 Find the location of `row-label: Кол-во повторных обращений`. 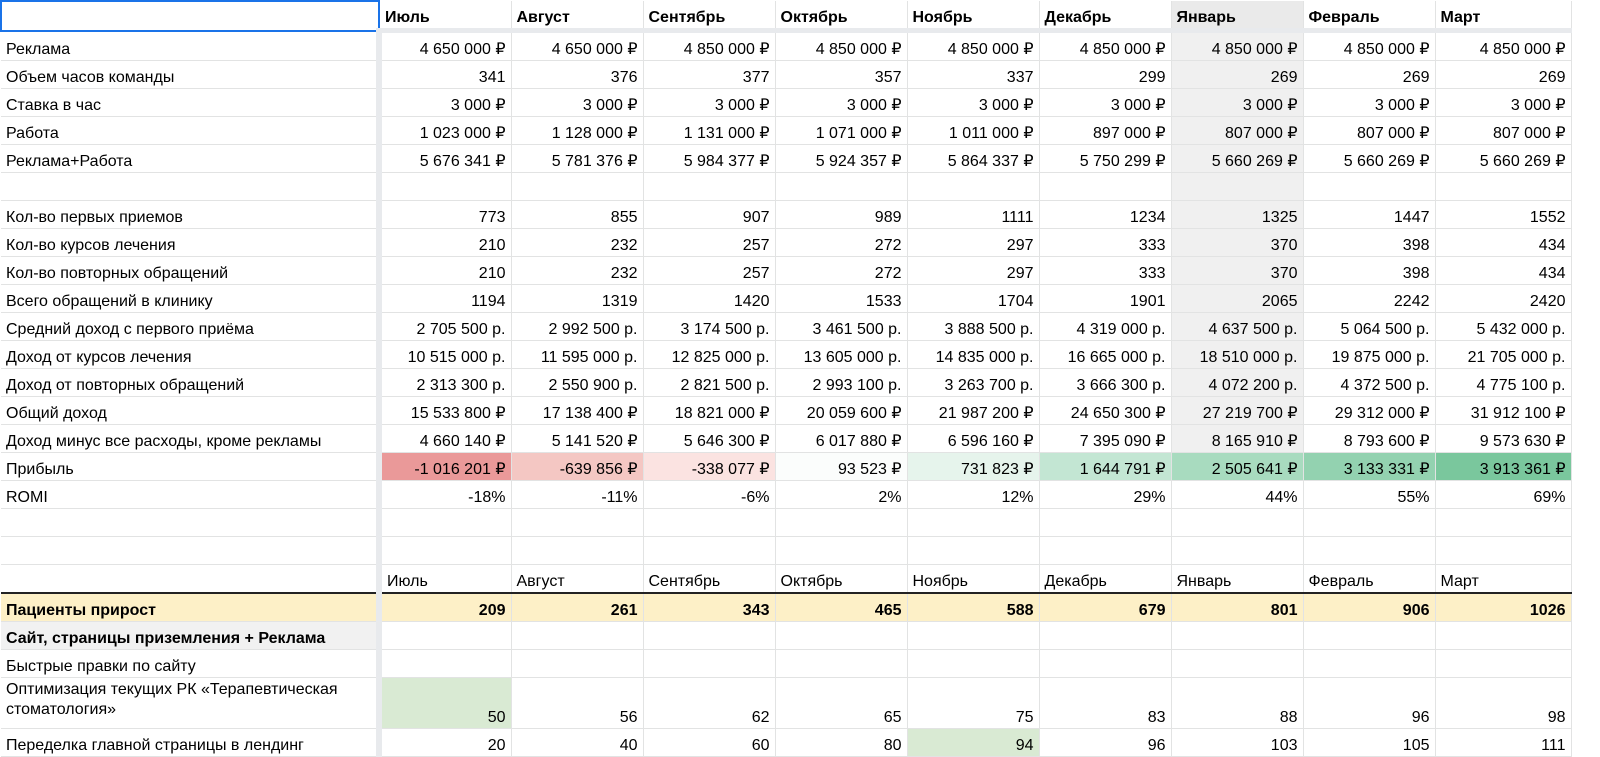

row-label: Кол-во повторных обращений is located at coordinates (191, 270).